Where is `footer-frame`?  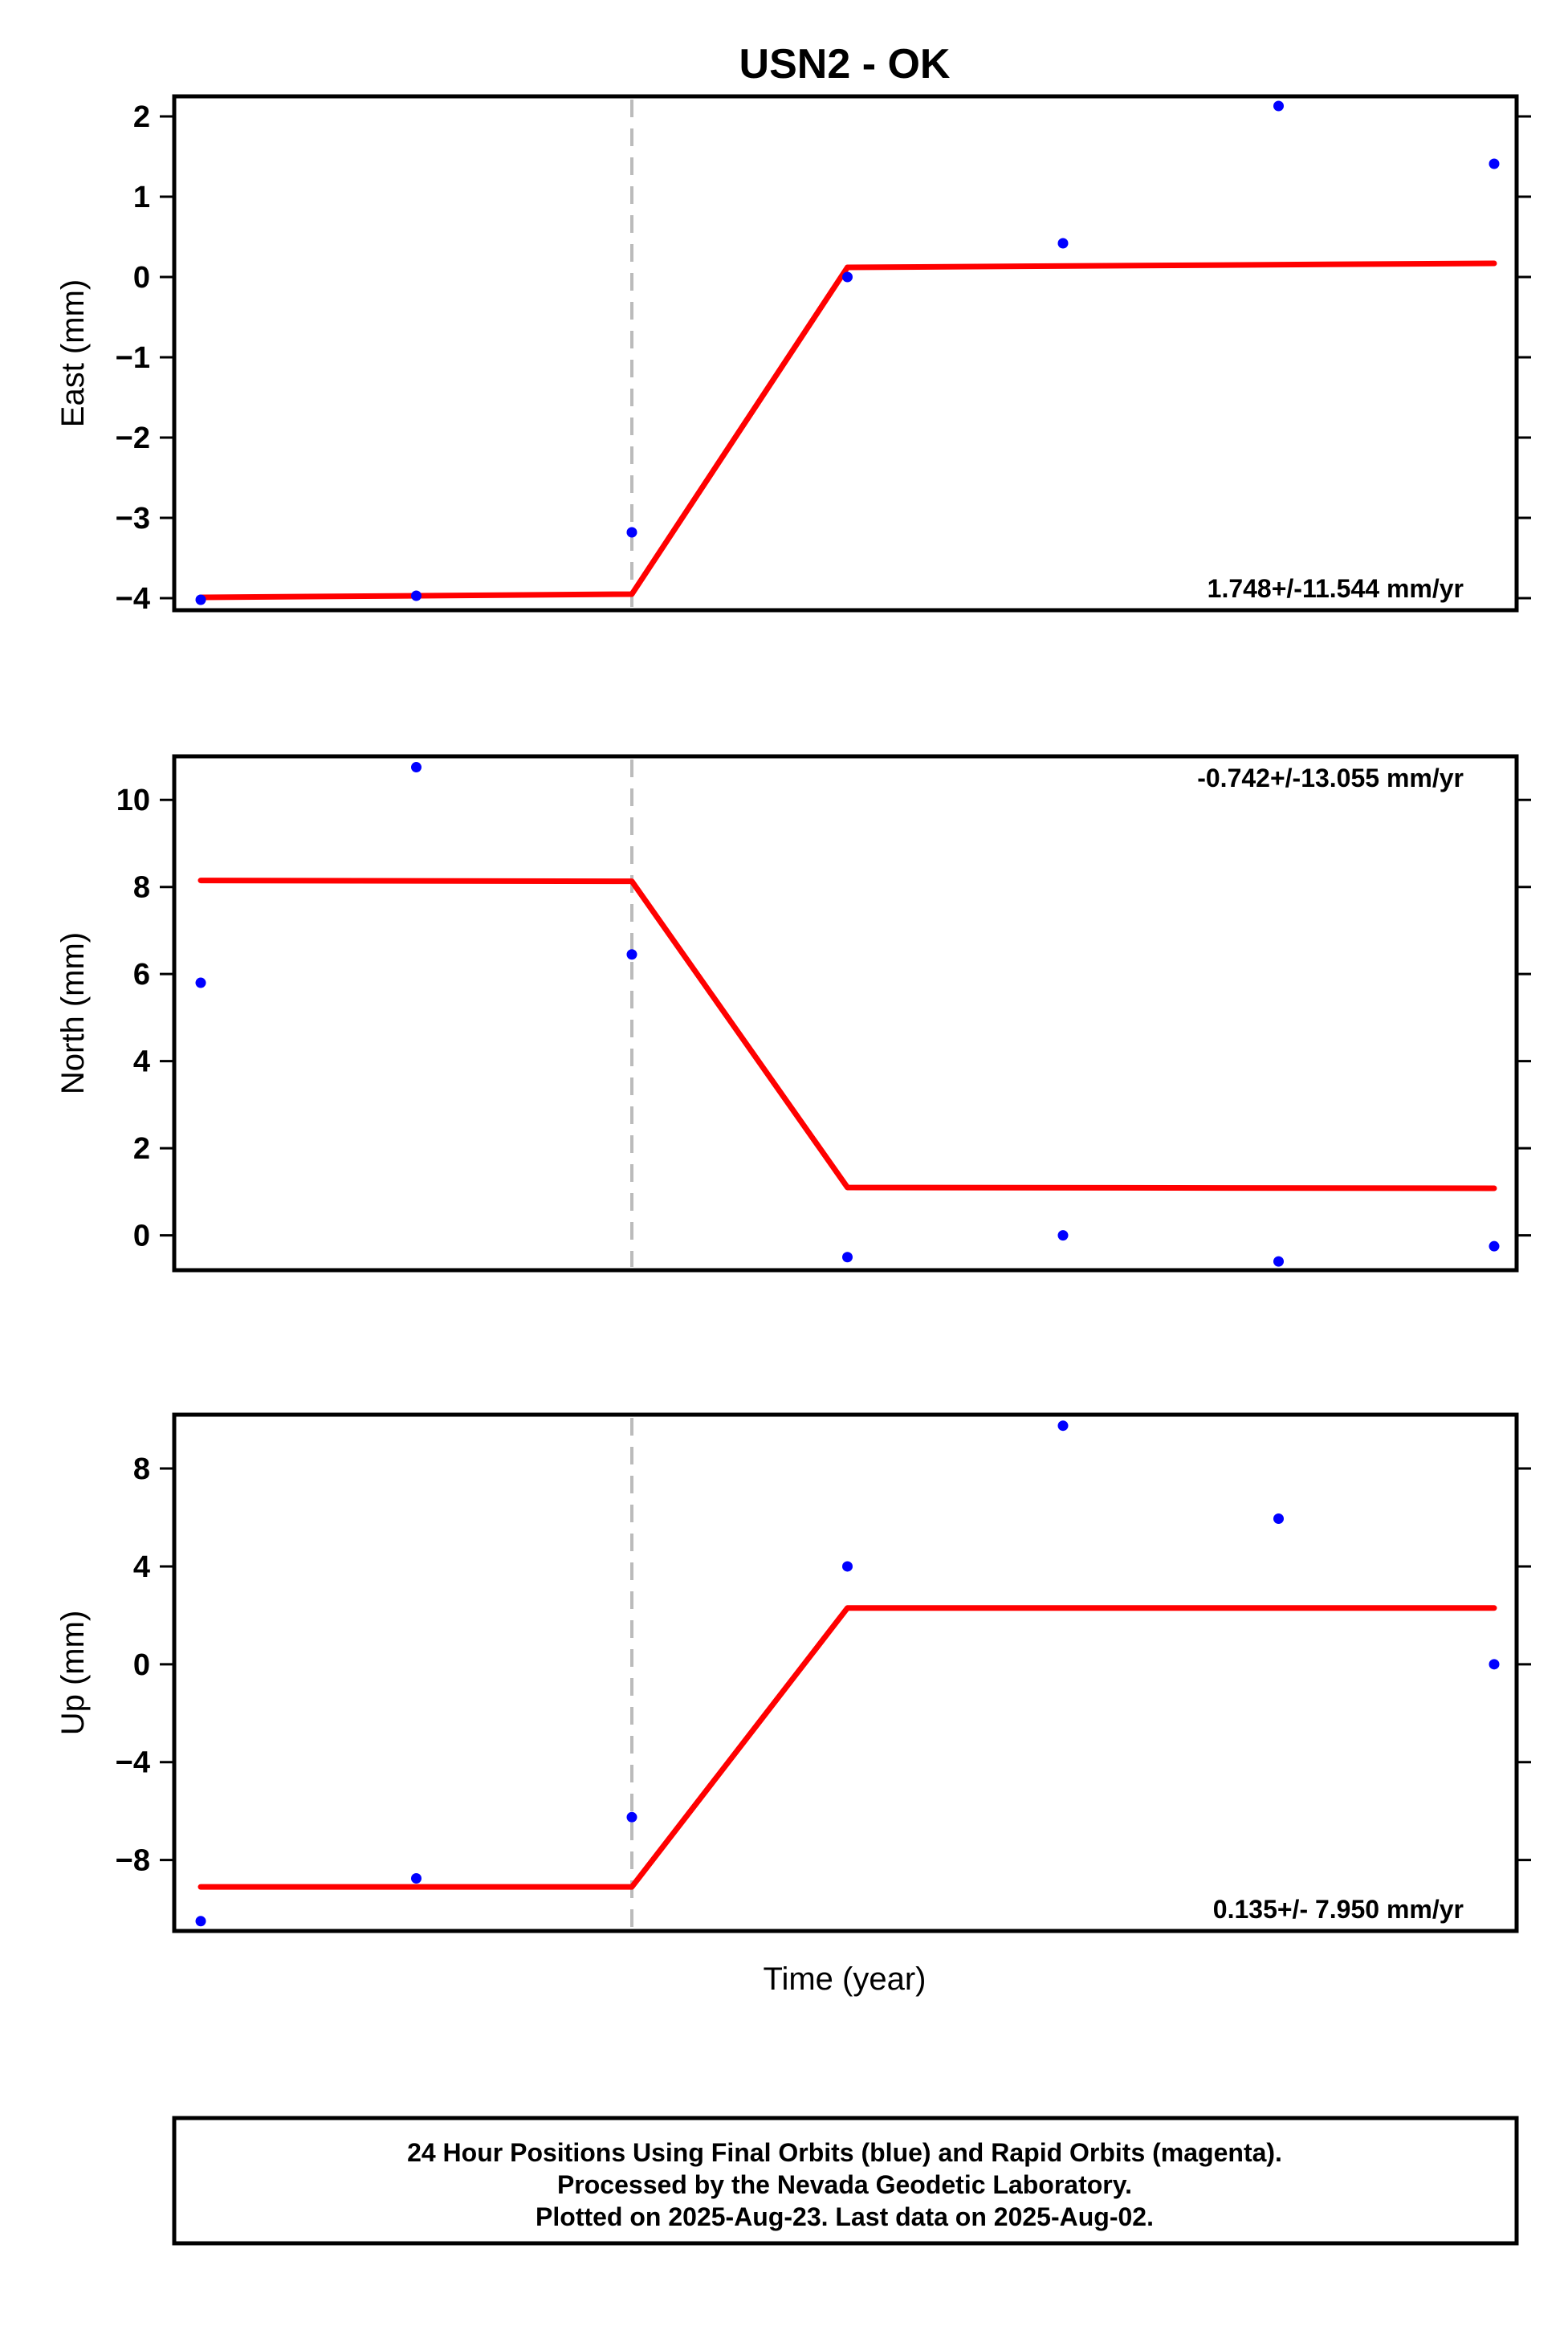
footer-frame is located at coordinates (845, 2181).